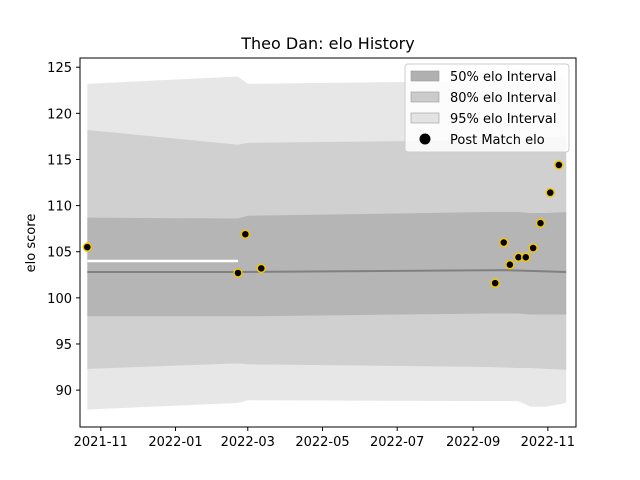  What do you see at coordinates (101, 442) in the screenshot?
I see `x-tick-label: 2021-11` at bounding box center [101, 442].